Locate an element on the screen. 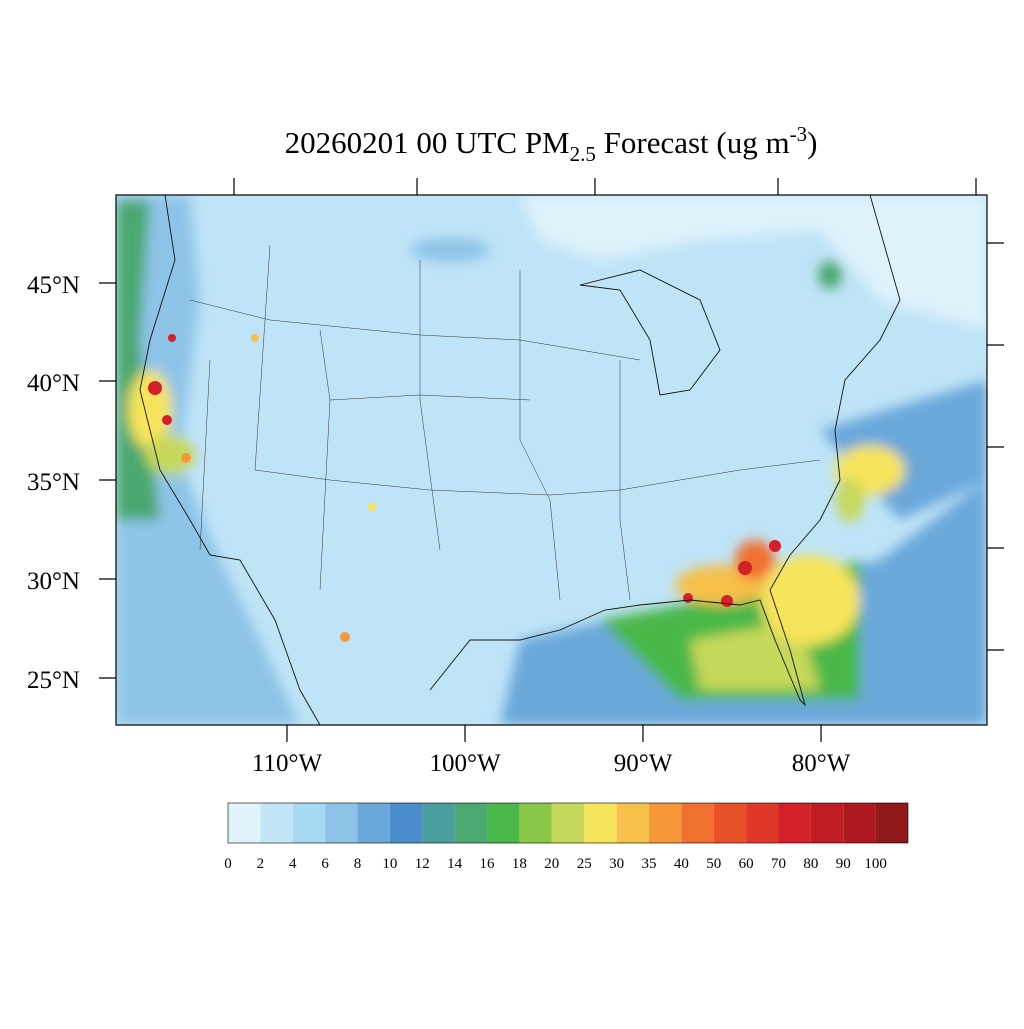  colorbar-label: 14 is located at coordinates (455, 864).